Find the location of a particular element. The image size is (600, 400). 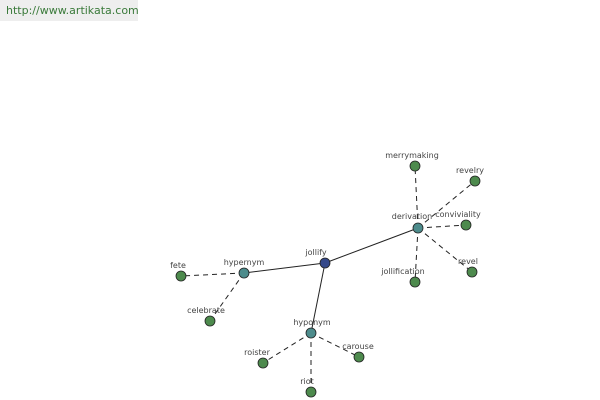

header-url: http://www.artikata.com is located at coordinates (69, 10).